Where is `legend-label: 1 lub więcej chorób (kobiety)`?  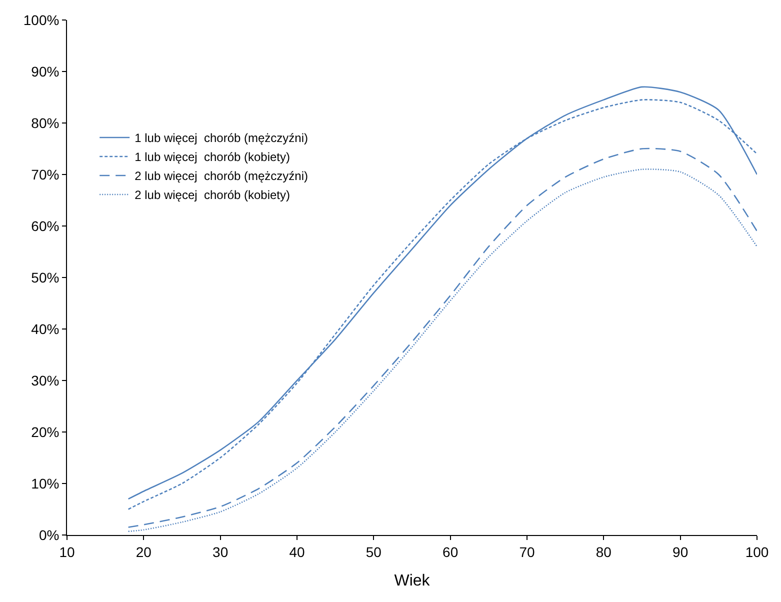
legend-label: 1 lub więcej chorób (kobiety) is located at coordinates (212, 157).